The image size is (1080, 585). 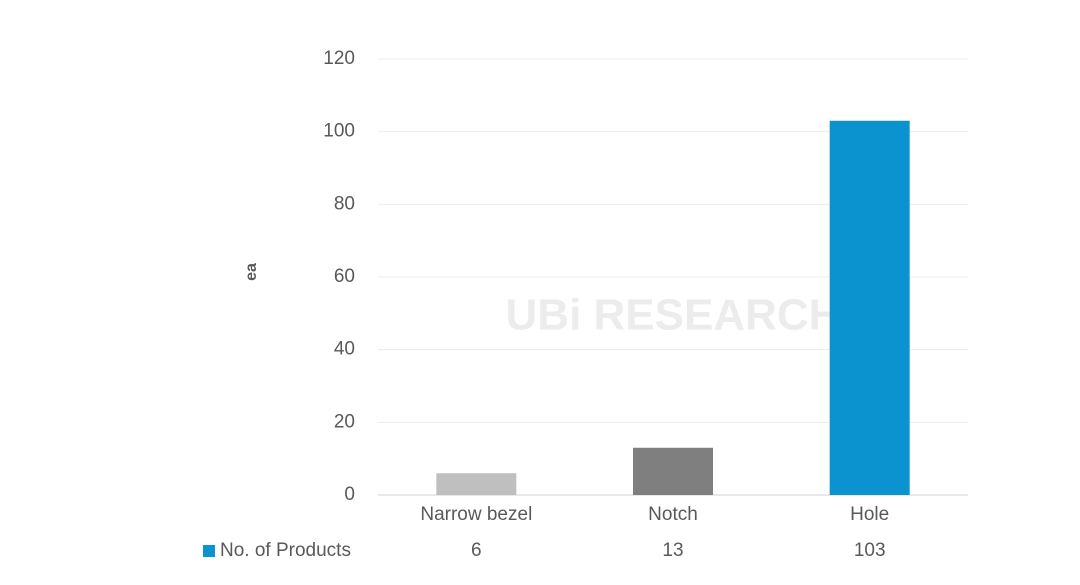 I want to click on x-tick-label: Hole, so click(x=869, y=514).